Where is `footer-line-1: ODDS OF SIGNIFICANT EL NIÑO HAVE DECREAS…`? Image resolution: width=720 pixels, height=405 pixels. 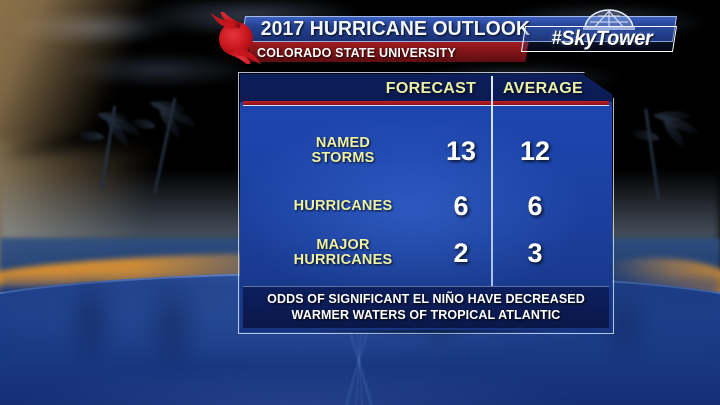 footer-line-1: ODDS OF SIGNIFICANT EL NIÑO HAVE DECREAS… is located at coordinates (426, 299).